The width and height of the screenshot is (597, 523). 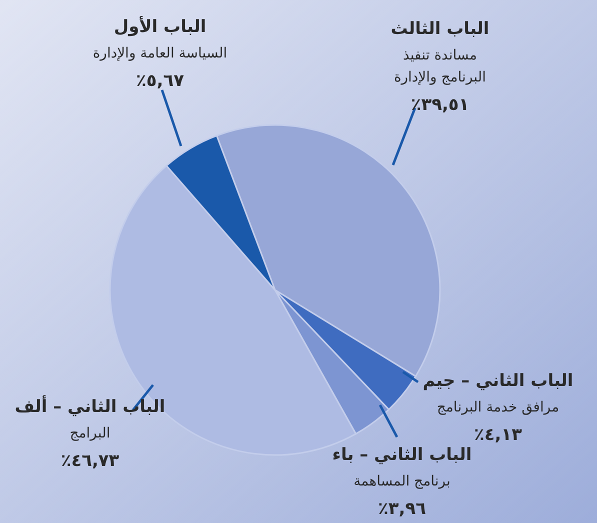 What do you see at coordinates (402, 467) in the screenshot?
I see `slice-label: الباب الثاني – باء برنامج المساهمة` at bounding box center [402, 467].